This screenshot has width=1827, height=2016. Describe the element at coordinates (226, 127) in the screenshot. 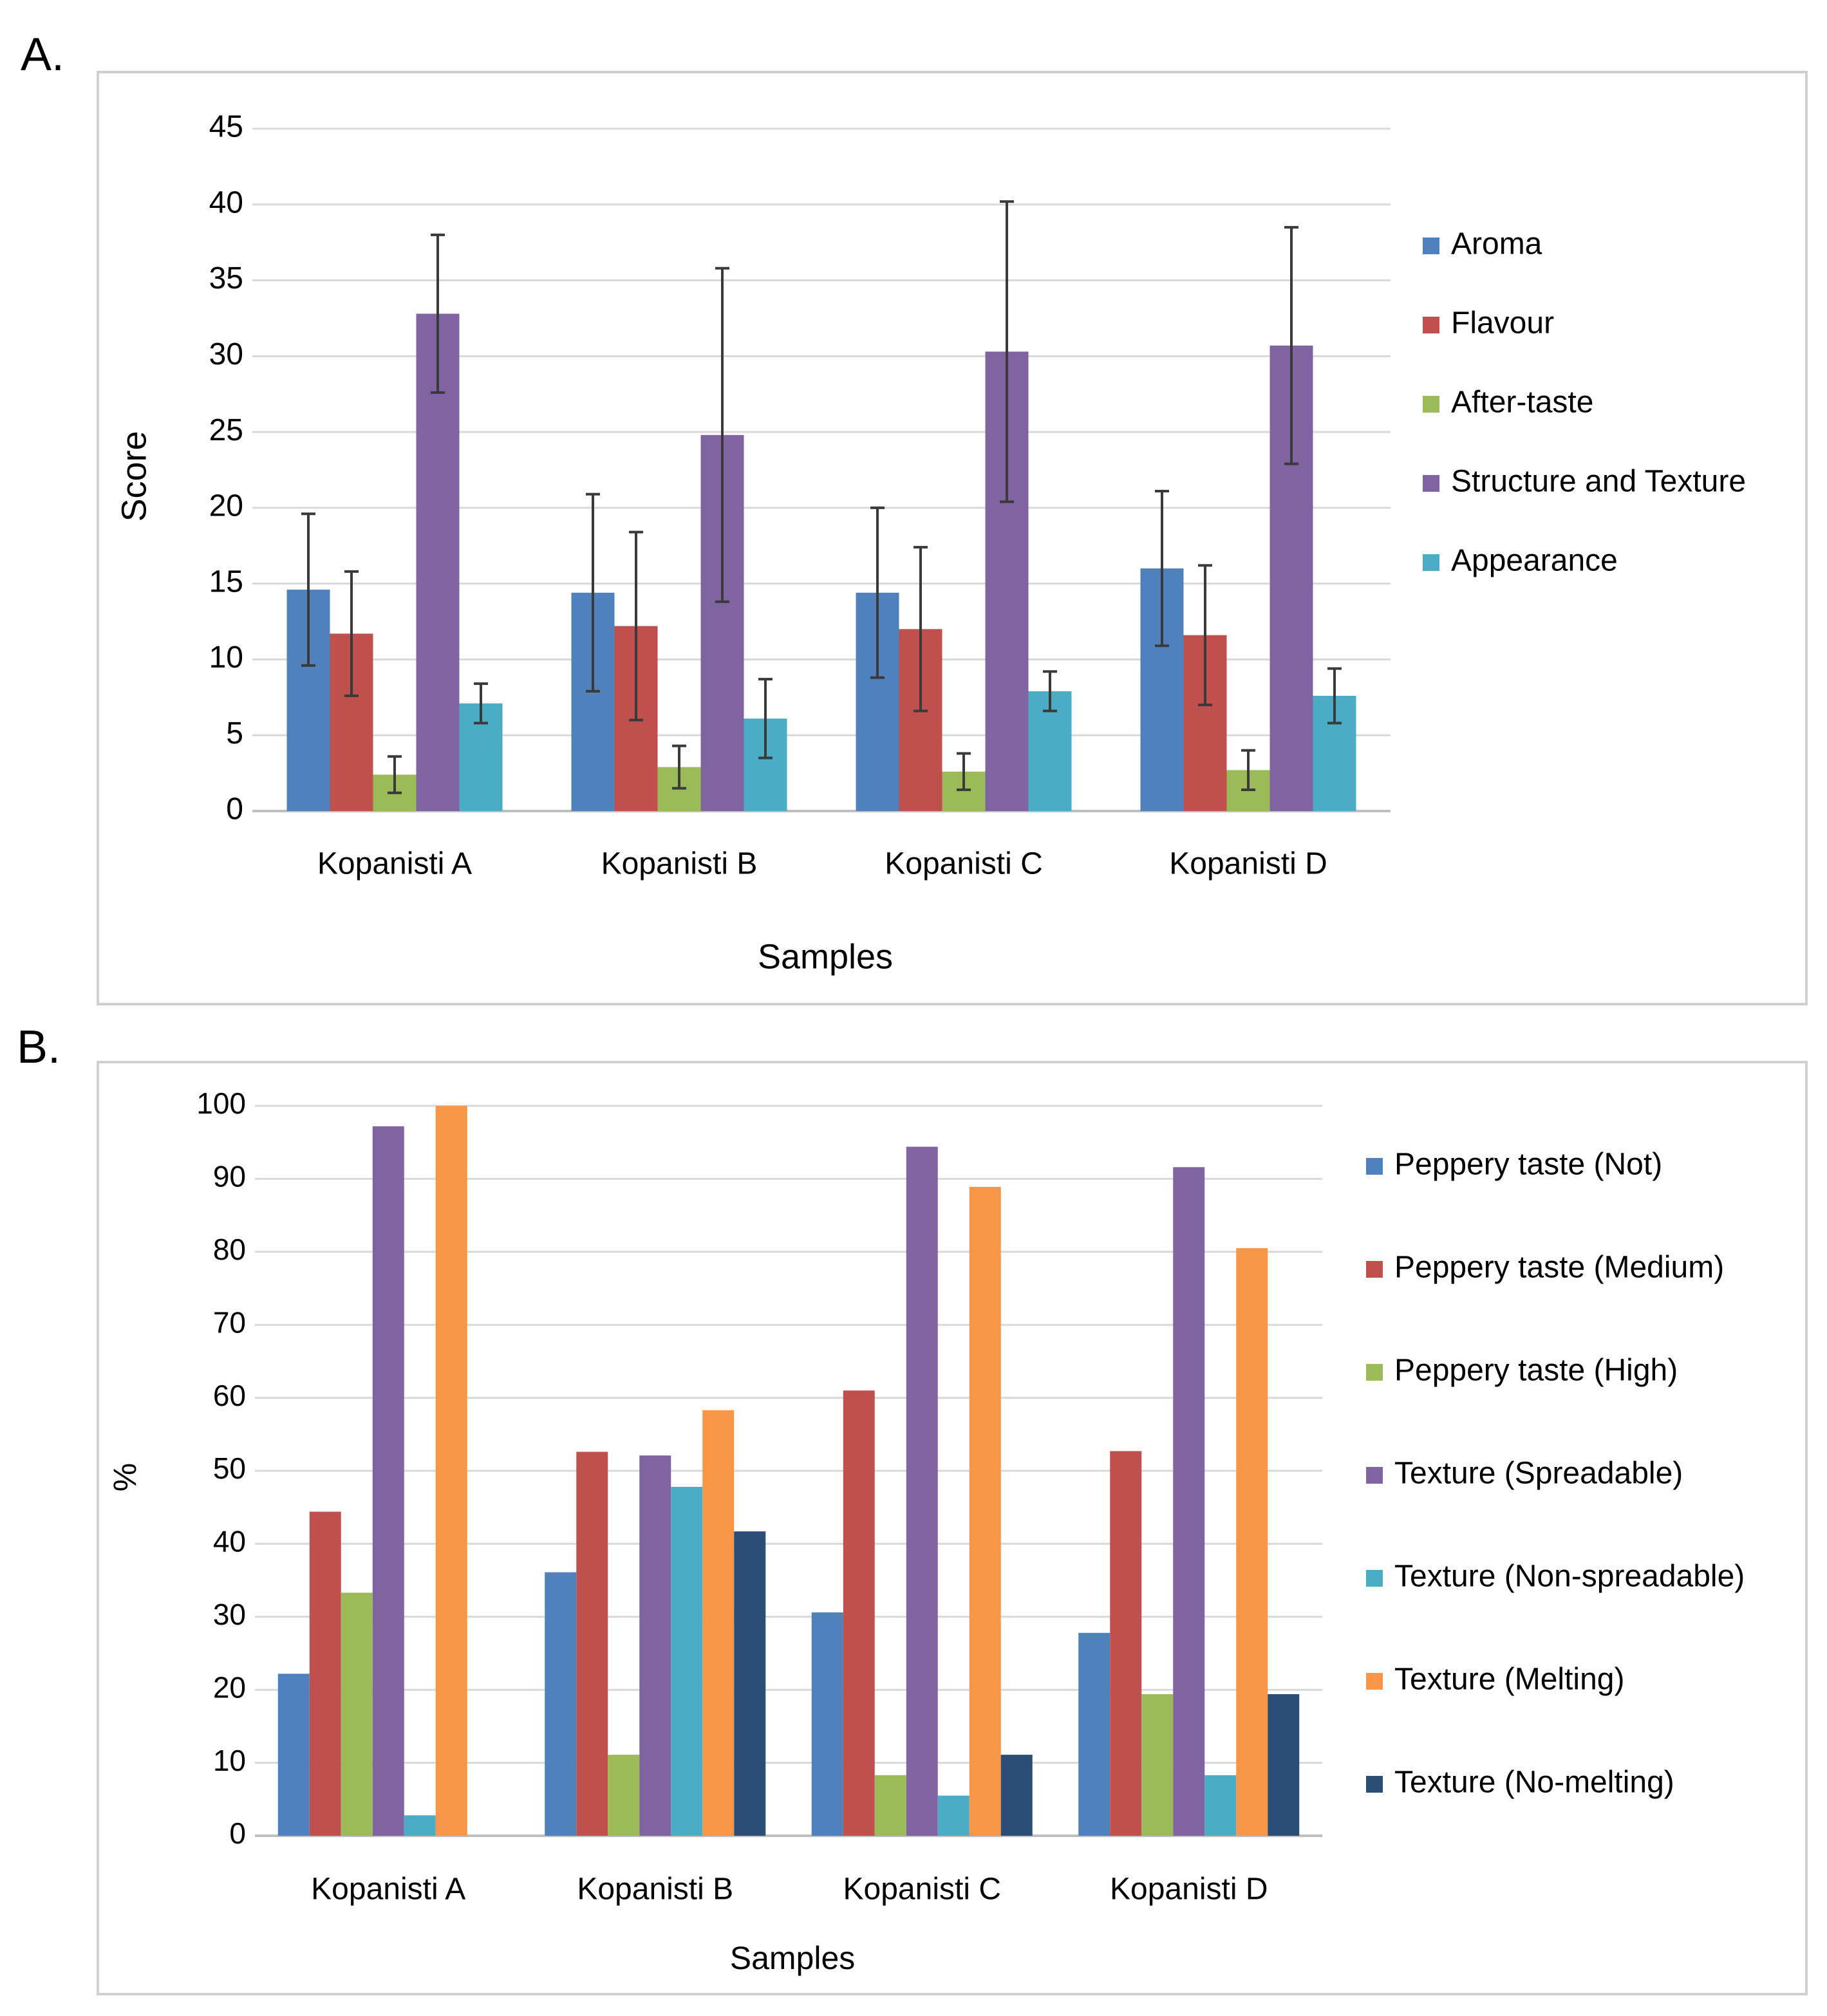

I see `y-tick-label: 45` at that location.